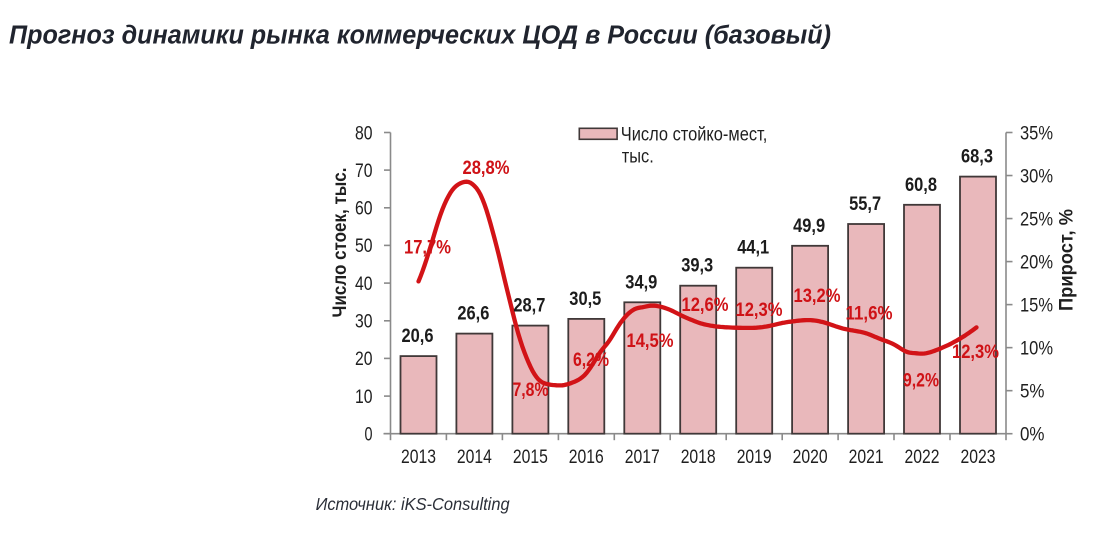  I want to click on svg-text: 35%, so click(1036, 133).